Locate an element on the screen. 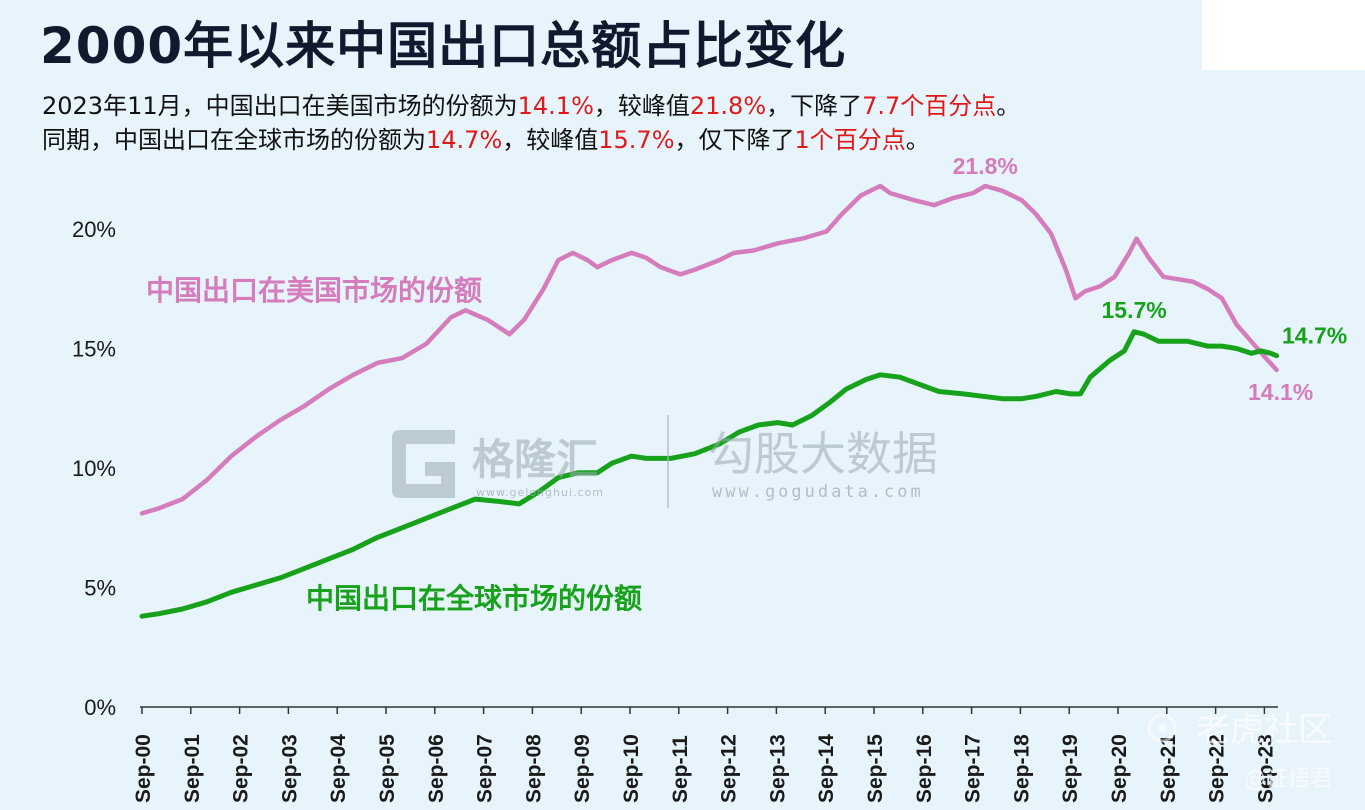 This screenshot has width=1365, height=810. watermark-community: 老虎社区 is located at coordinates (1264, 730).